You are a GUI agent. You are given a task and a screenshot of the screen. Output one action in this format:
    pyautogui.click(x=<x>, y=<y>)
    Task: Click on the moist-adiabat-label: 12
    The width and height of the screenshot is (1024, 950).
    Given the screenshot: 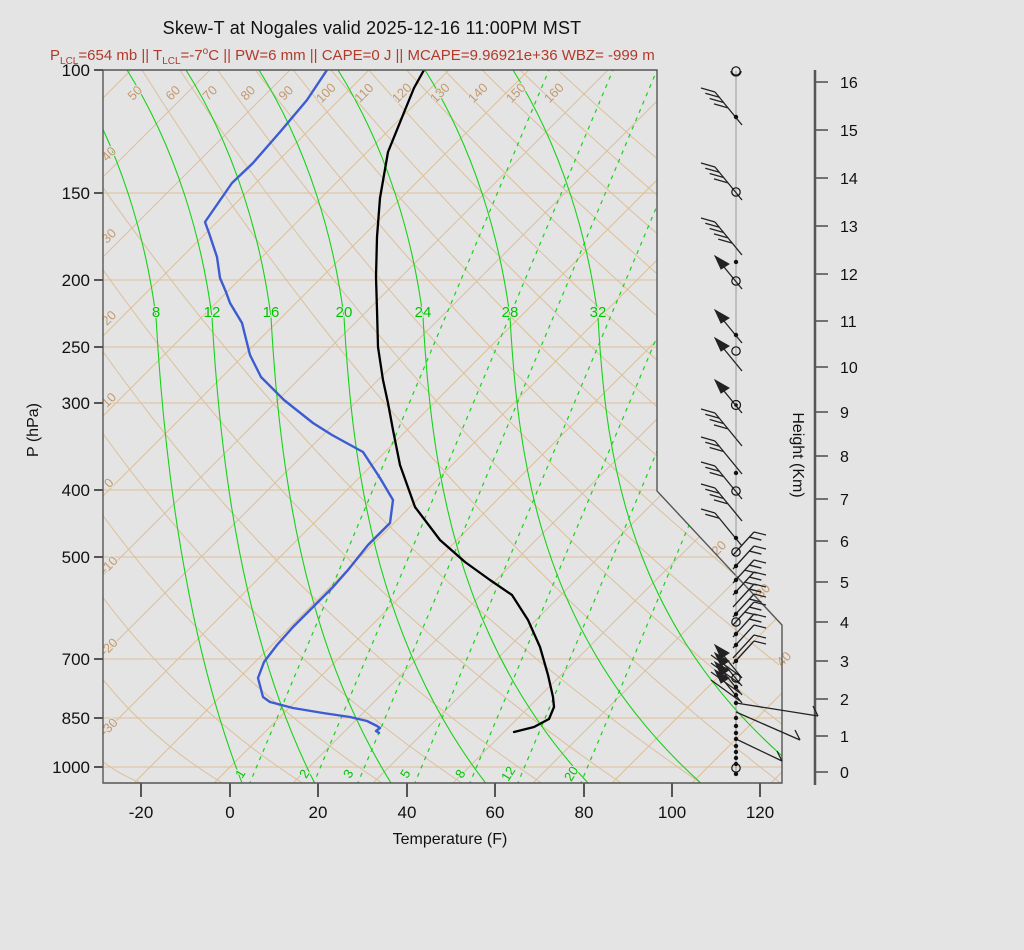 What is the action you would take?
    pyautogui.click(x=212, y=312)
    